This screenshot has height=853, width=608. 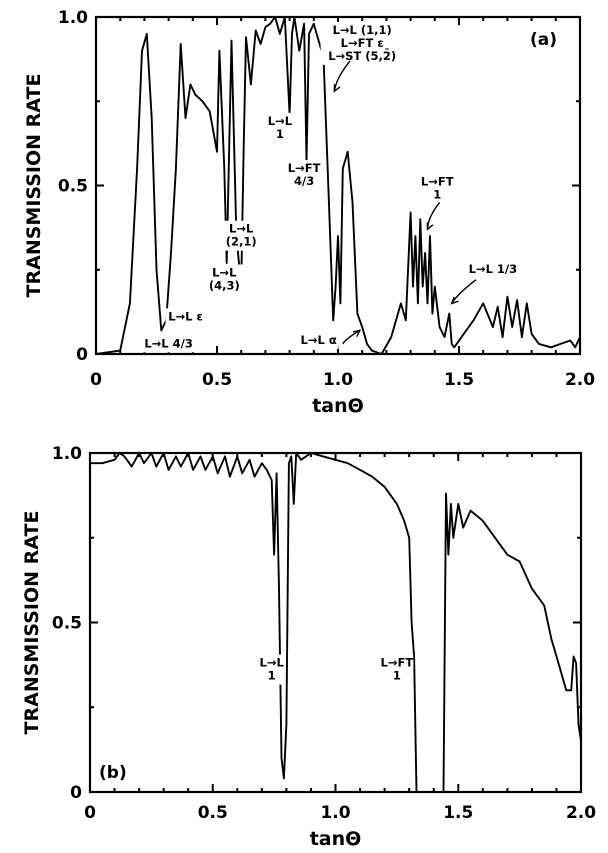 I want to click on annotation: L→L 1/3, so click(x=493, y=270).